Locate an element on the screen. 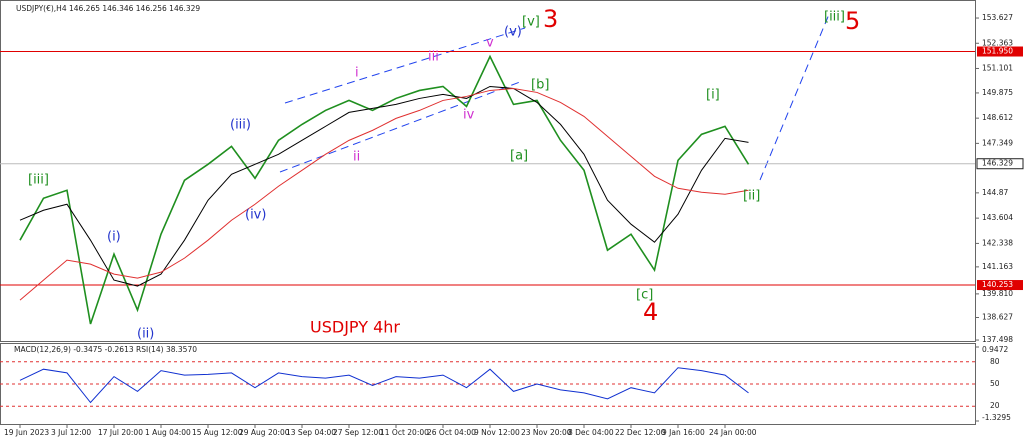 This screenshot has height=441, width=1024. wave-label: (iii) is located at coordinates (240, 125).